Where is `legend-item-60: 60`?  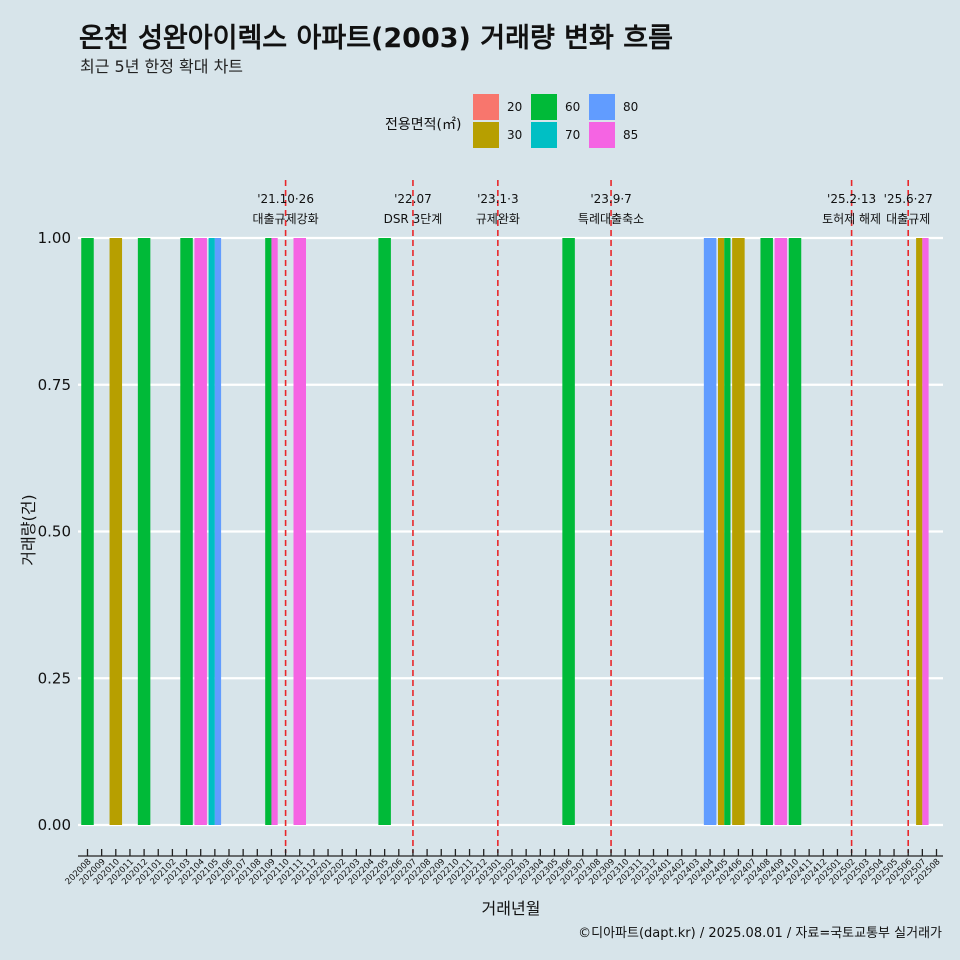
legend-item-60: 60 is located at coordinates (555, 107).